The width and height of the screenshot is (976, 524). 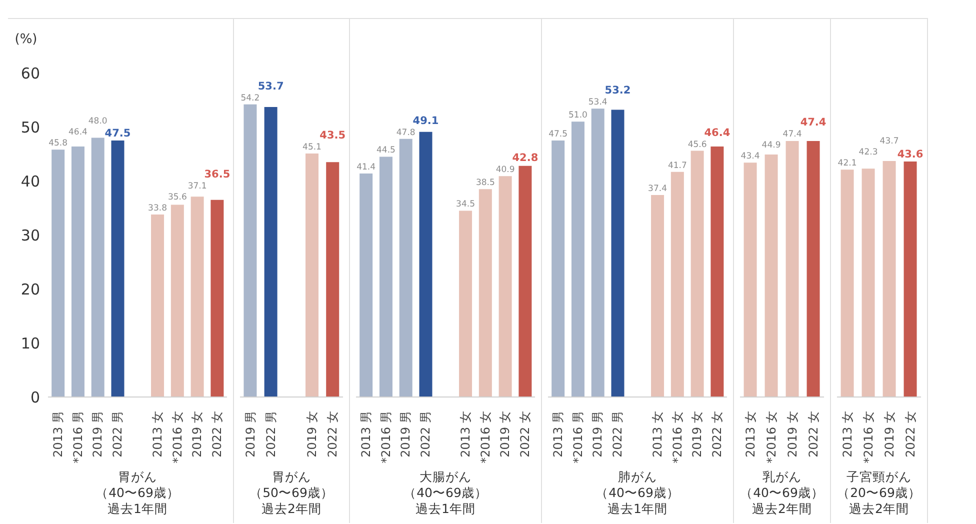 I want to click on data-label: 51.0, so click(x=578, y=115).